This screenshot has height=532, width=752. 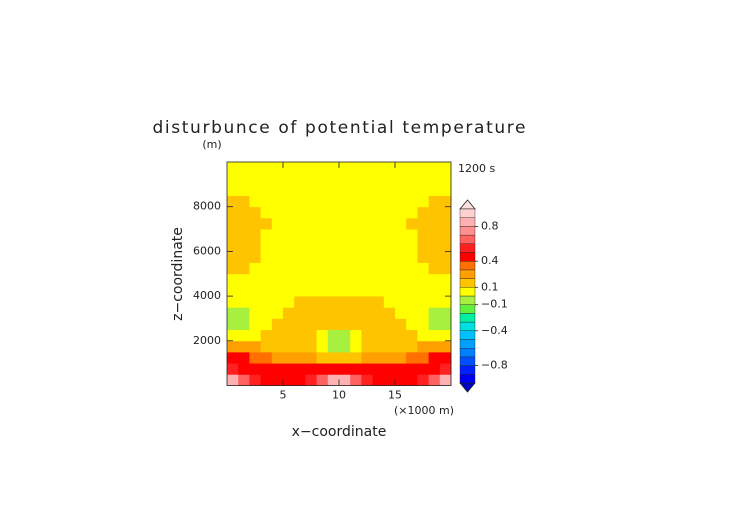 What do you see at coordinates (339, 395) in the screenshot?
I see `x-tick-label: 10` at bounding box center [339, 395].